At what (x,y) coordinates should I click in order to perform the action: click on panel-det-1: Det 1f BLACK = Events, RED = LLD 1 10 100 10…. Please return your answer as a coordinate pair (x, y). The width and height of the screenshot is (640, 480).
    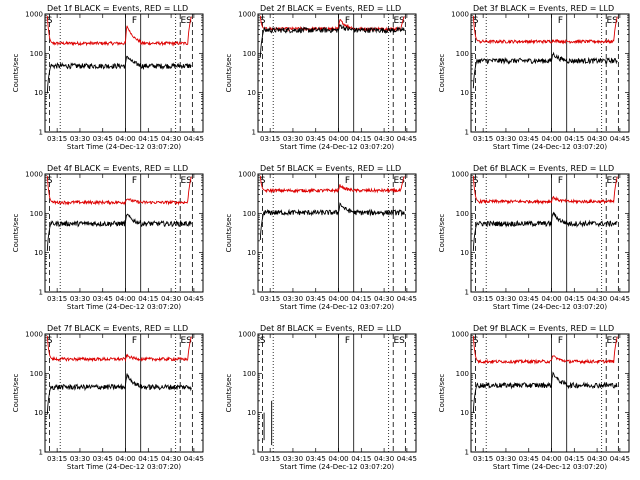
    Looking at the image, I should click on (108, 77).